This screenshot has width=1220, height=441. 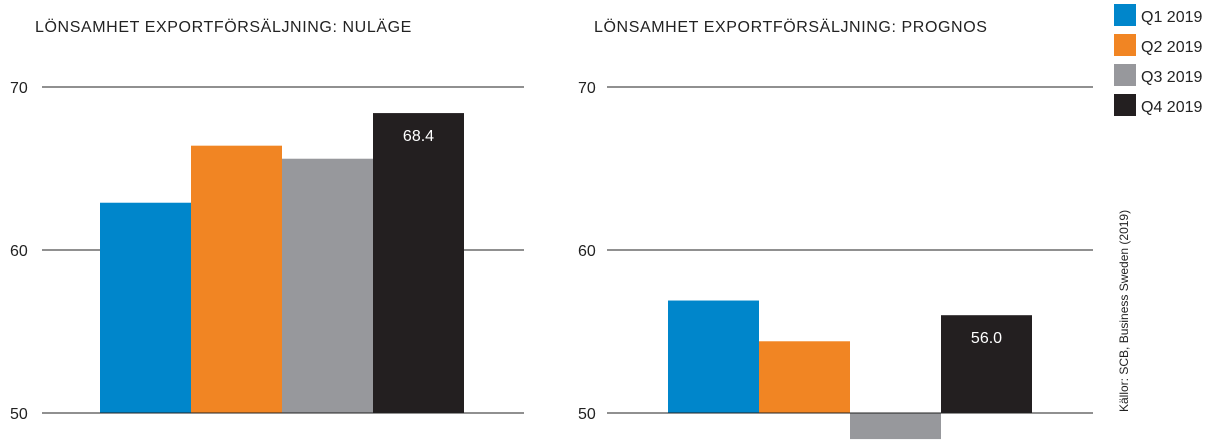 I want to click on legend-item: Q4 2019, so click(x=1158, y=105).